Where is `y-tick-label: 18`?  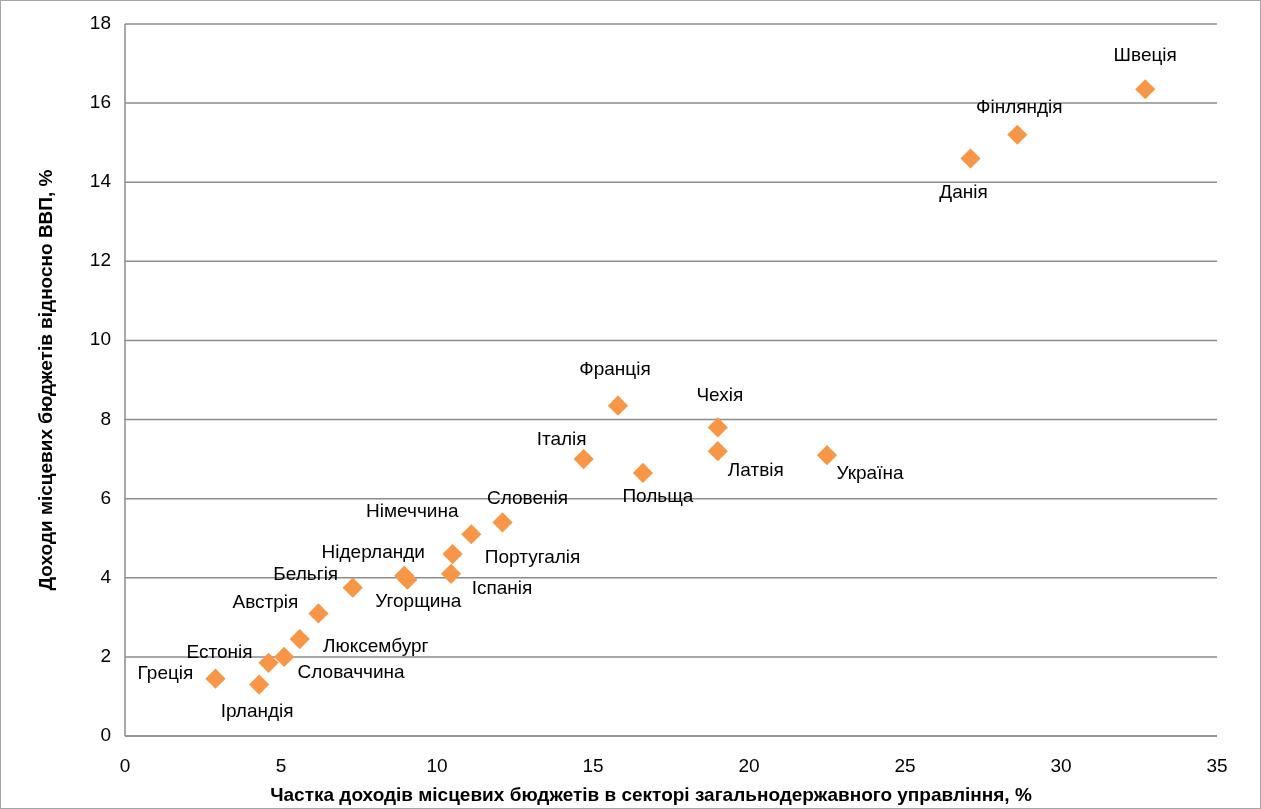
y-tick-label: 18 is located at coordinates (100, 23).